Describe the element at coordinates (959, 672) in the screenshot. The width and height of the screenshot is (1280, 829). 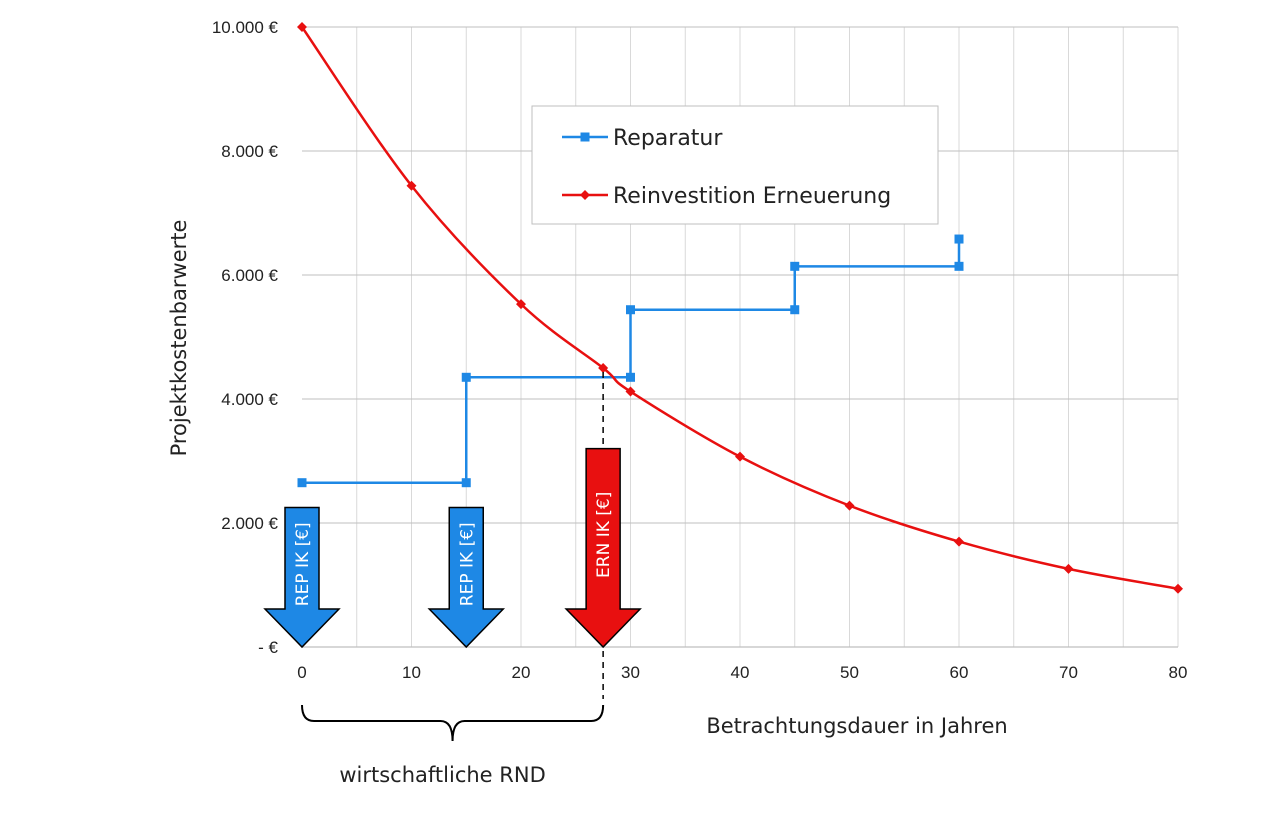
I see `x-tick-label: 60` at that location.